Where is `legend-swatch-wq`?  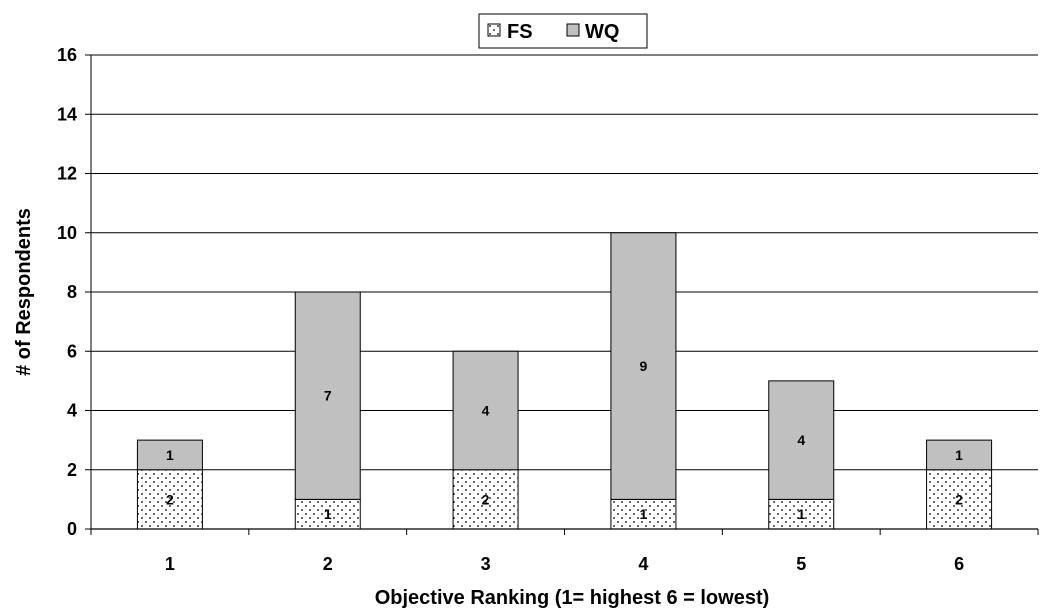 legend-swatch-wq is located at coordinates (573, 30).